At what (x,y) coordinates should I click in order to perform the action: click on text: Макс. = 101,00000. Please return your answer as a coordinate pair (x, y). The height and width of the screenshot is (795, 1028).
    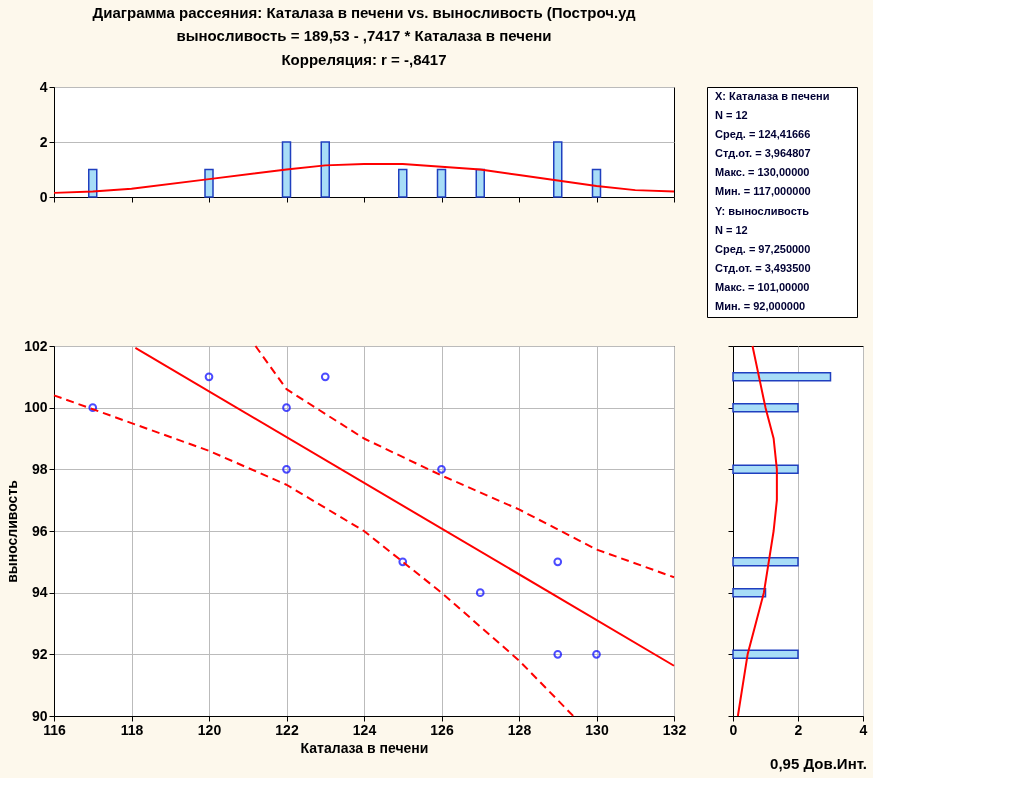
    Looking at the image, I should click on (762, 287).